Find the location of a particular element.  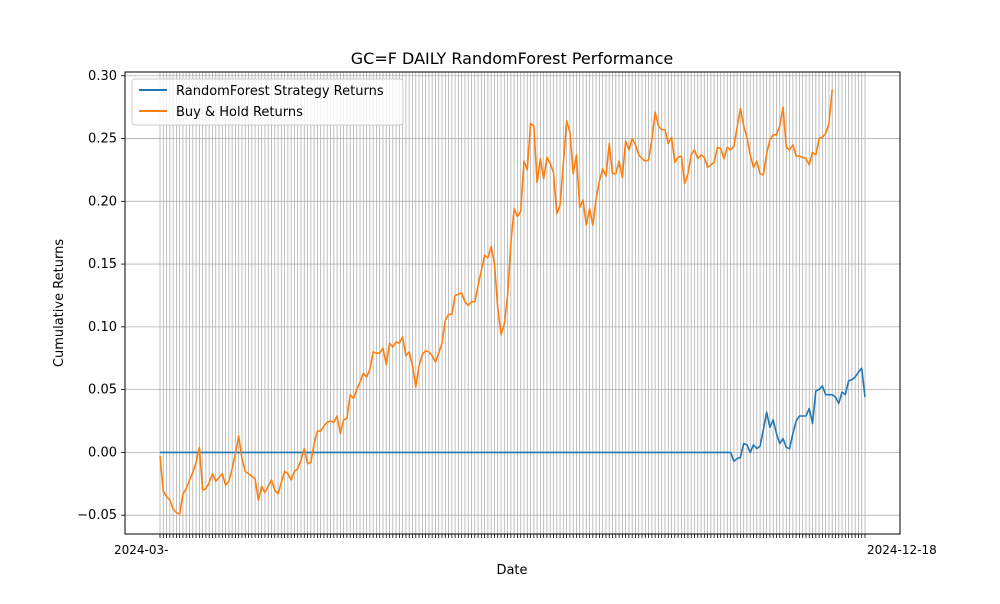

y-tick-label: 0.15 is located at coordinates (102, 264).